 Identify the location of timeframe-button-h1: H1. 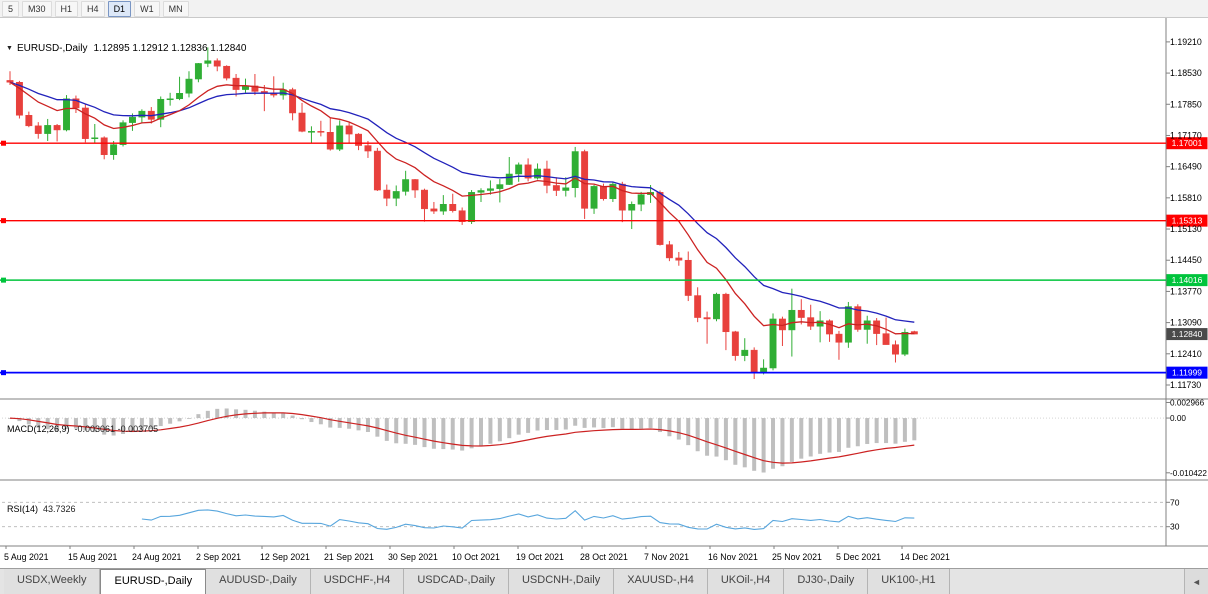
(66, 8).